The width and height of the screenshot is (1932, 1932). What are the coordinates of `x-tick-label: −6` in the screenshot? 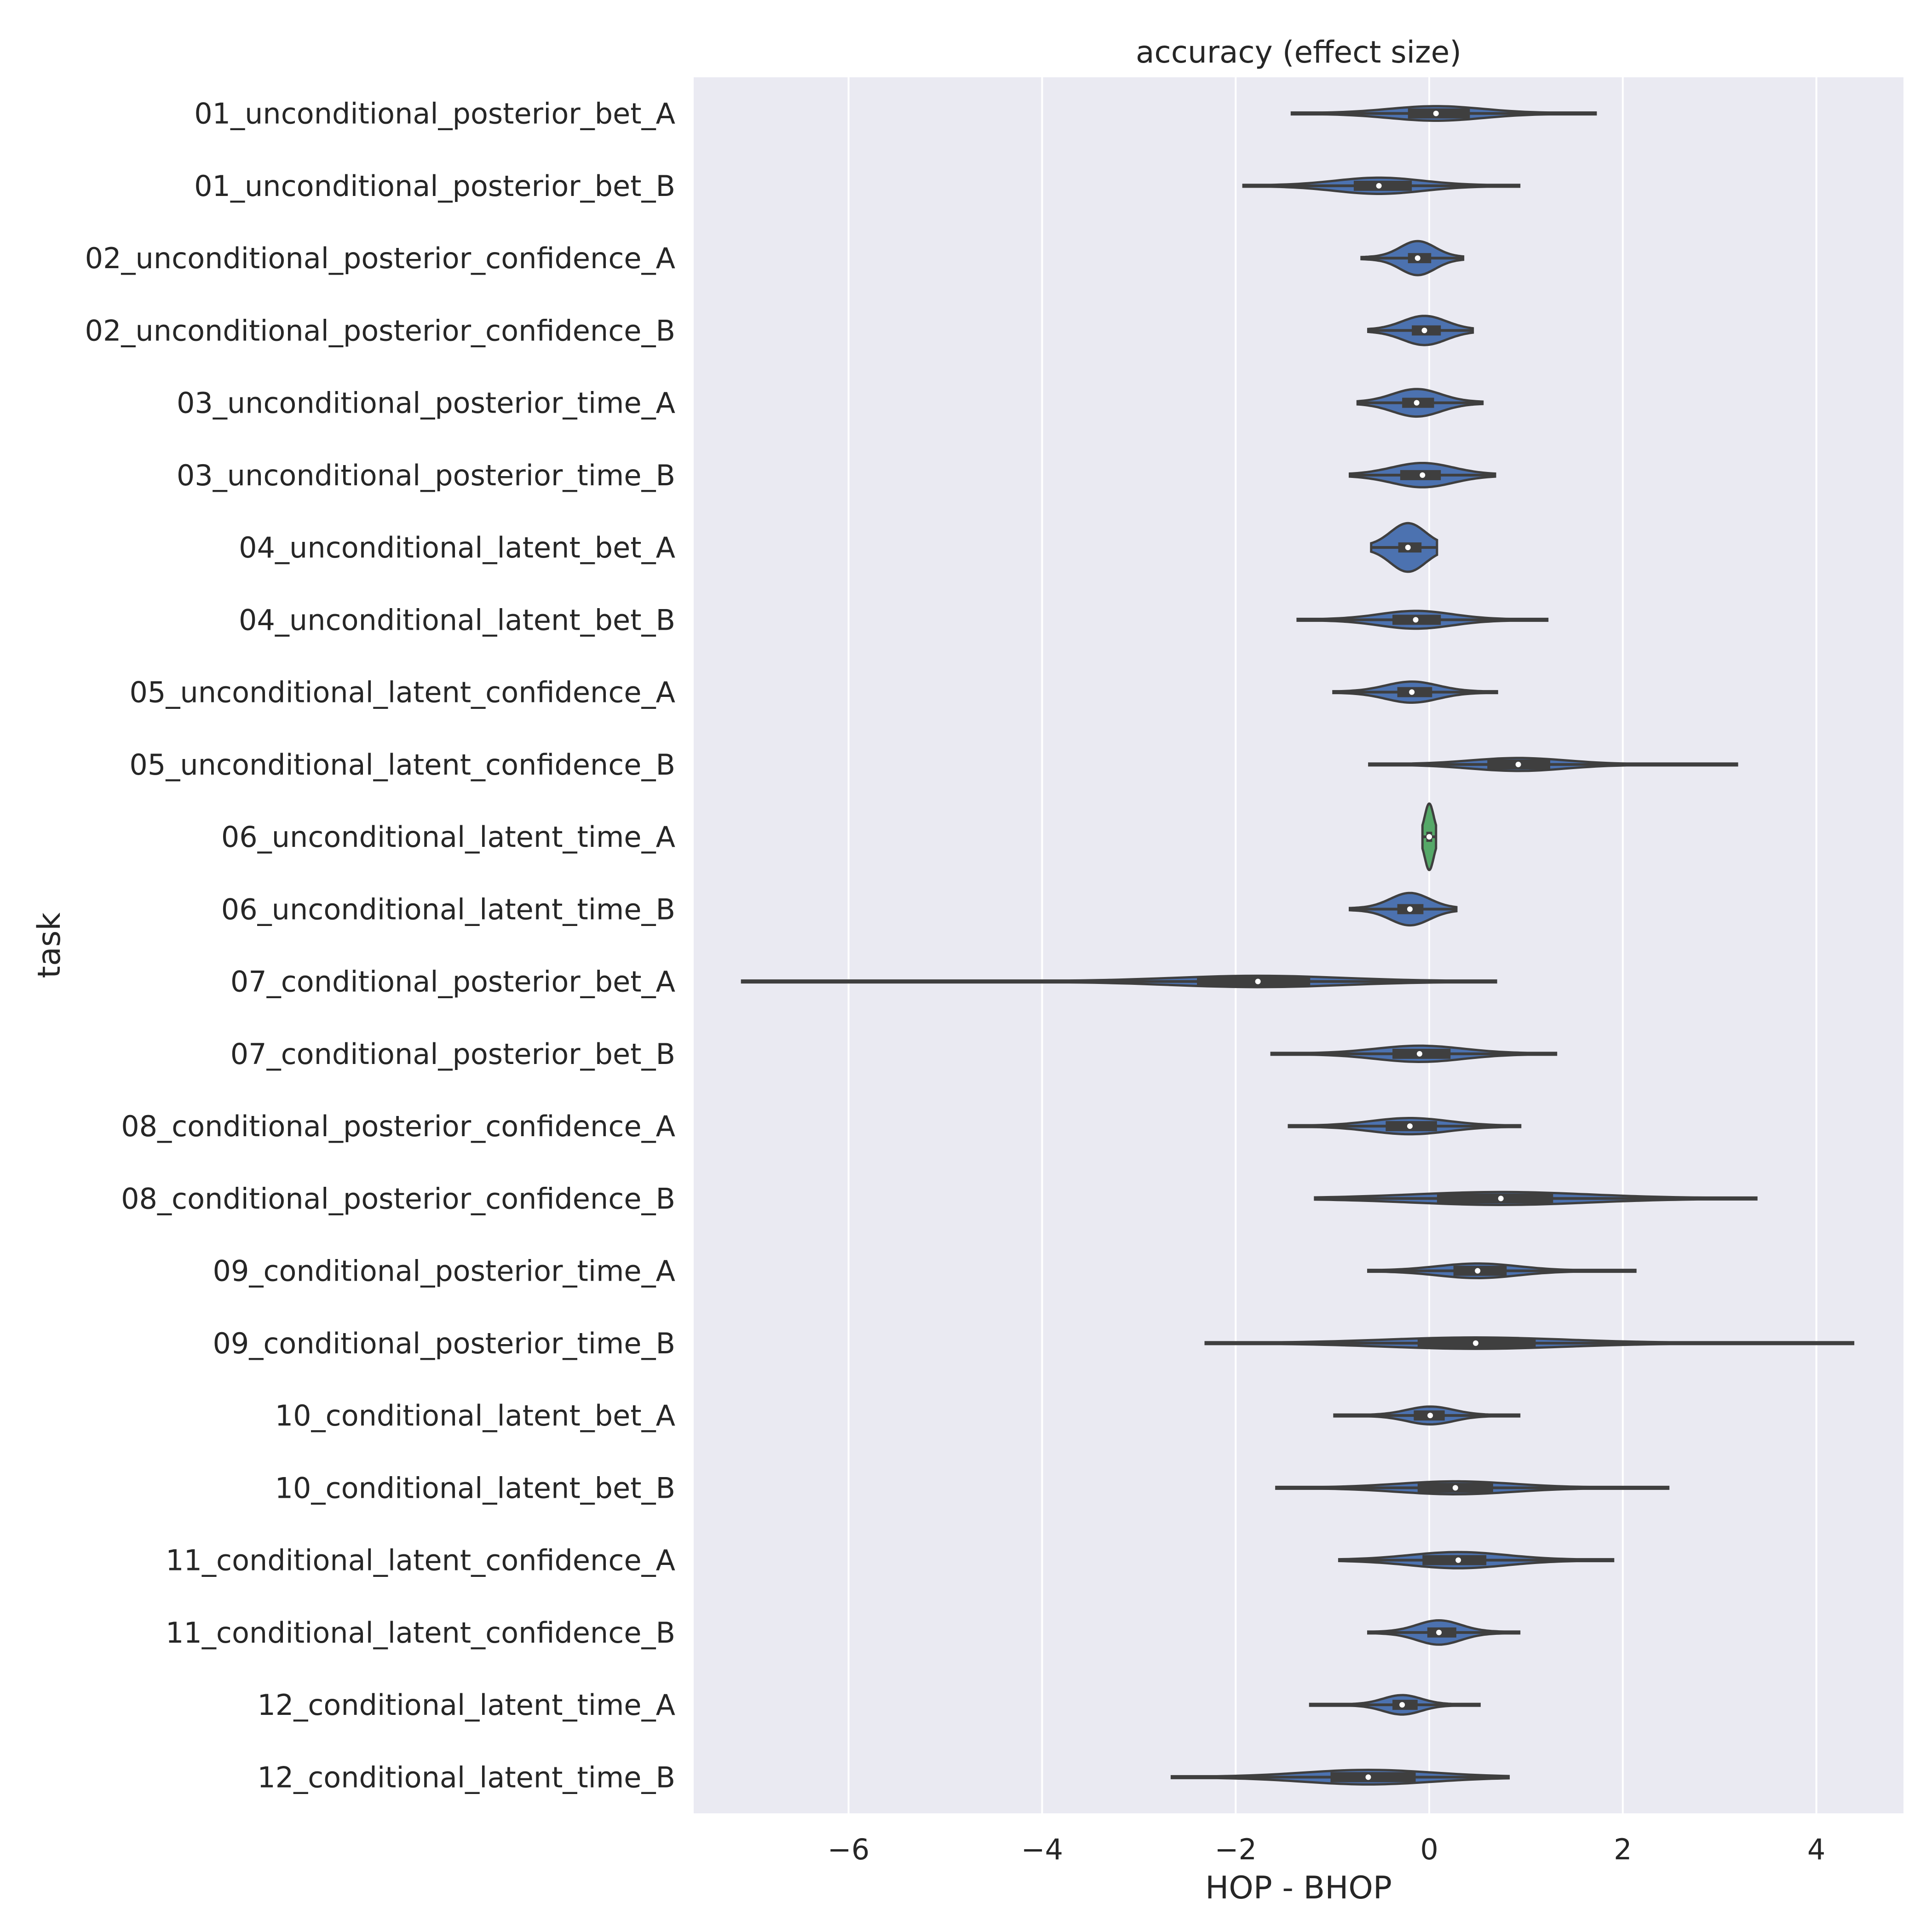 It's located at (848, 1849).